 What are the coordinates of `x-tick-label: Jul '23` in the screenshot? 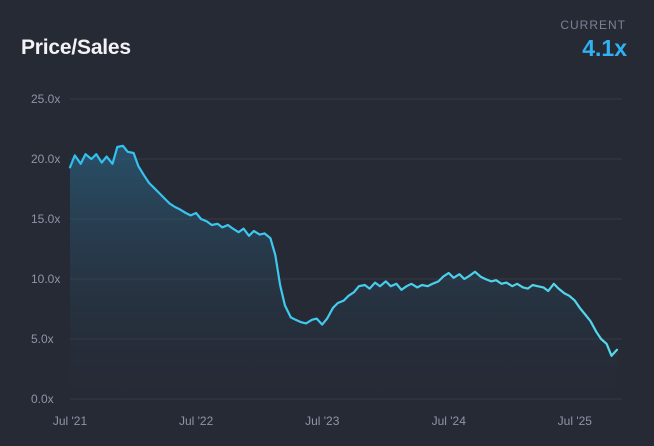 It's located at (322, 421).